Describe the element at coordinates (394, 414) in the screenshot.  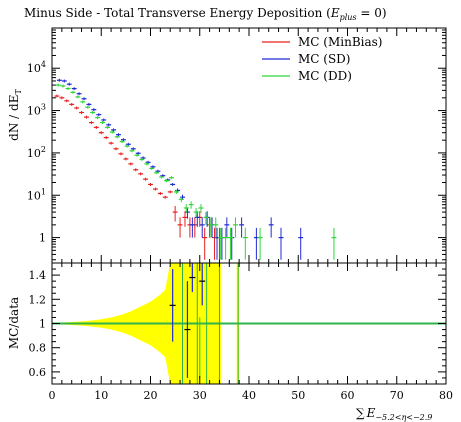
I see `x-axis-label: ∑ E−5.2<η<−2.9` at that location.